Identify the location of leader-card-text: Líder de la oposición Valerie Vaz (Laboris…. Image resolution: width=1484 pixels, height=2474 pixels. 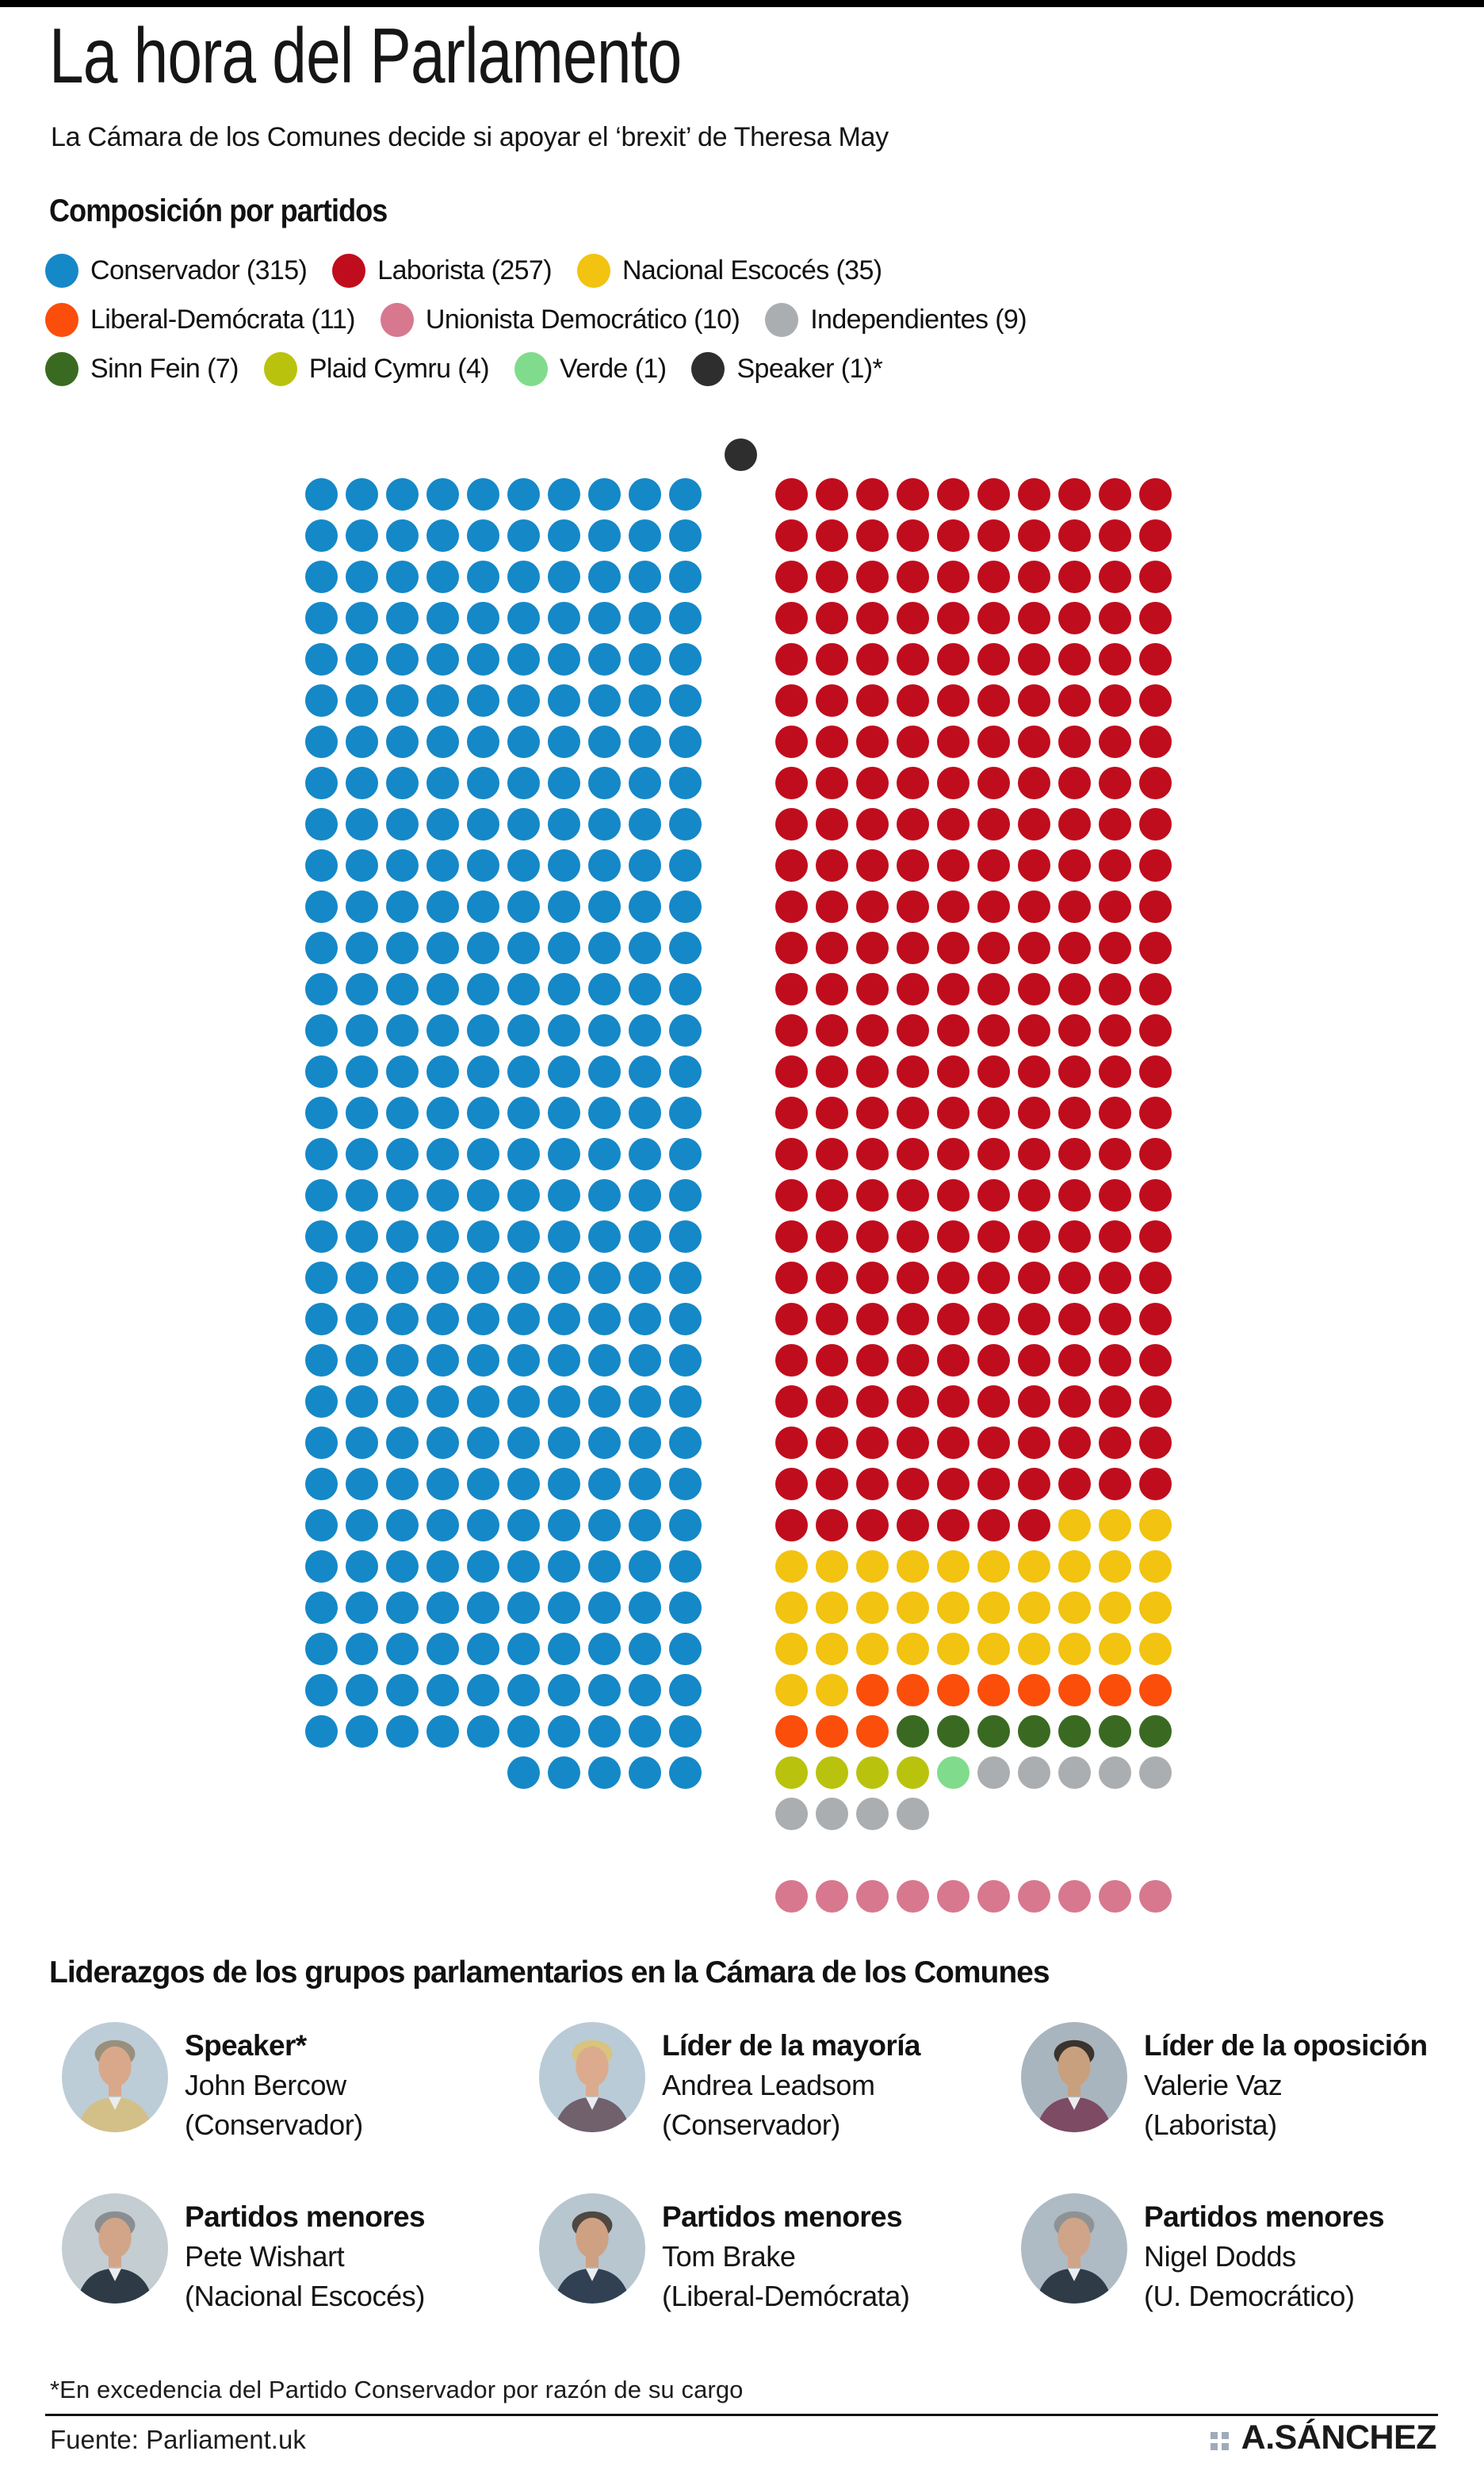
(1286, 2085).